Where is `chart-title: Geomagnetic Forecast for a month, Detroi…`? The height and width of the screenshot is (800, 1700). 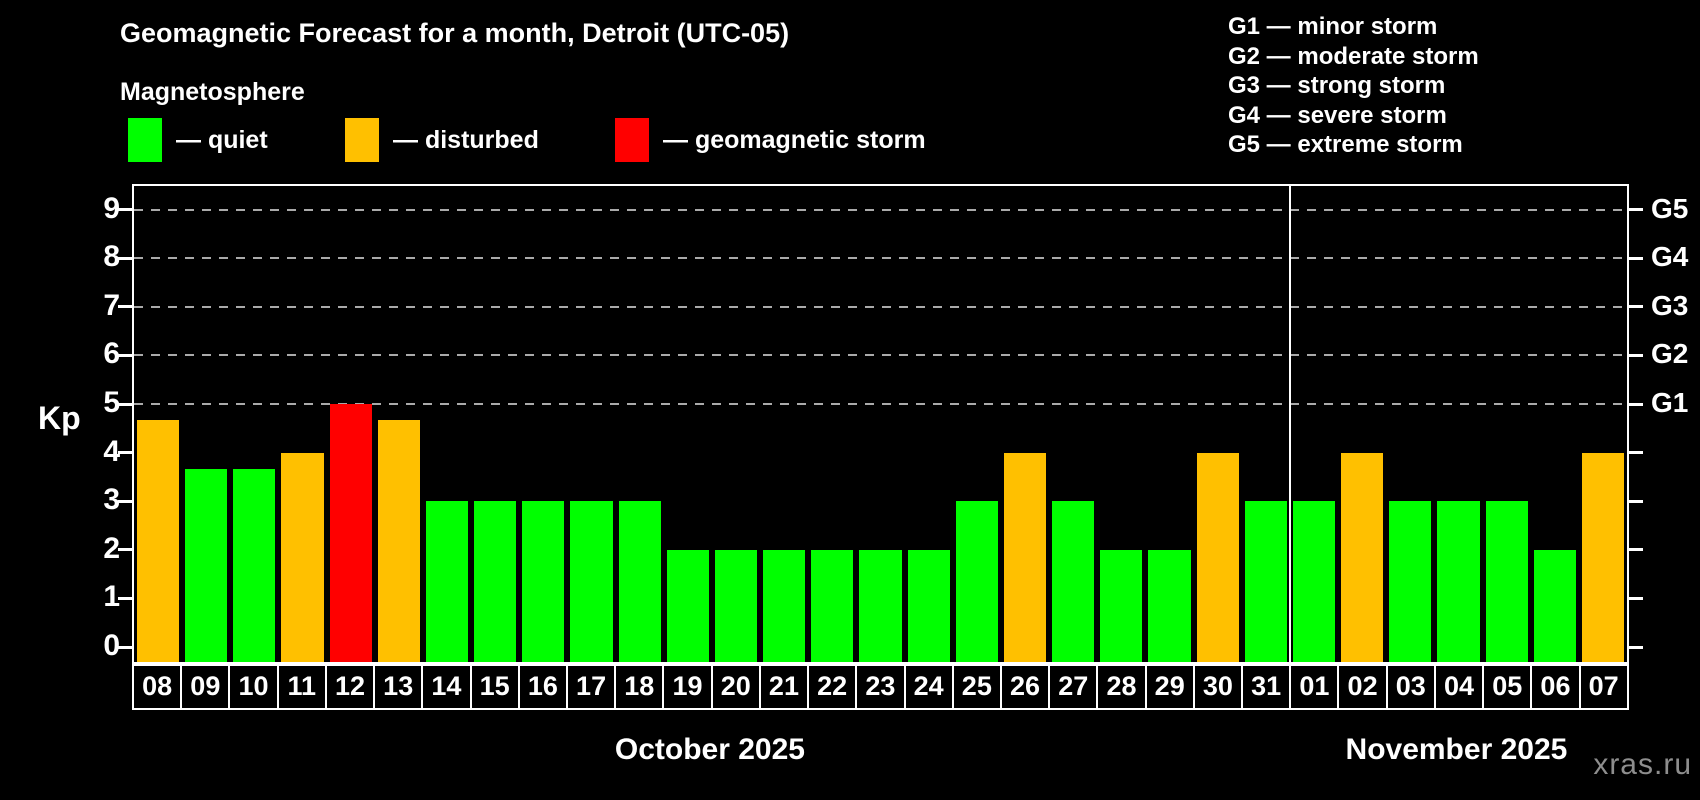 chart-title: Geomagnetic Forecast for a month, Detroi… is located at coordinates (455, 33).